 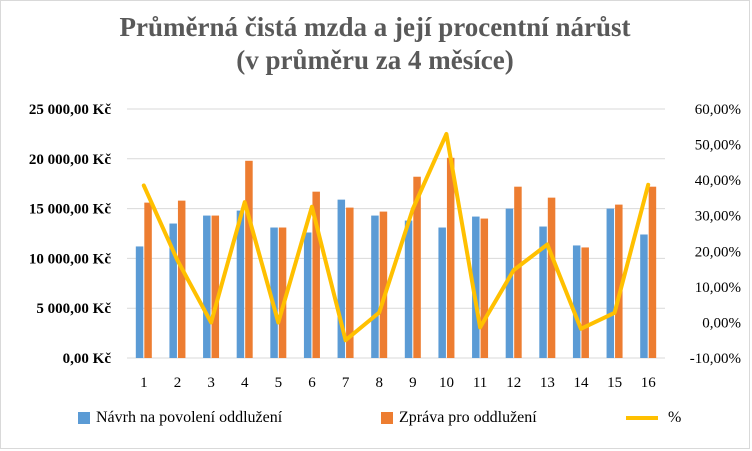 I want to click on x-tick-label: 10, so click(x=446, y=383).